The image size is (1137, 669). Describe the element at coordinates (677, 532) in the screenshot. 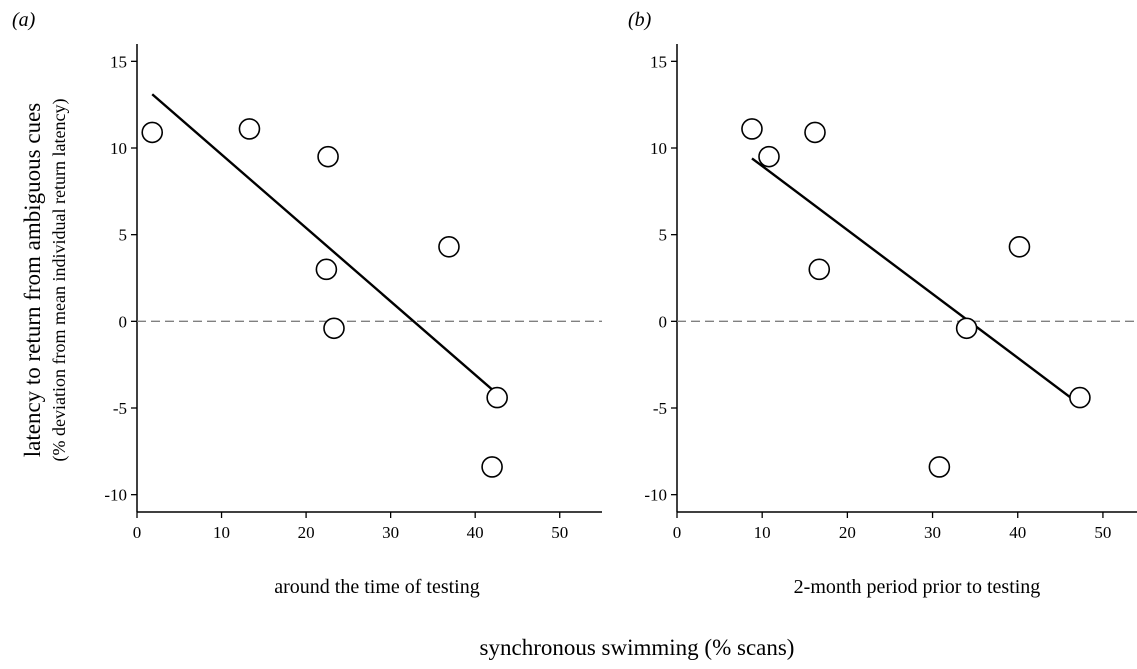

I see `panel-b-x-tick-label: 0` at that location.